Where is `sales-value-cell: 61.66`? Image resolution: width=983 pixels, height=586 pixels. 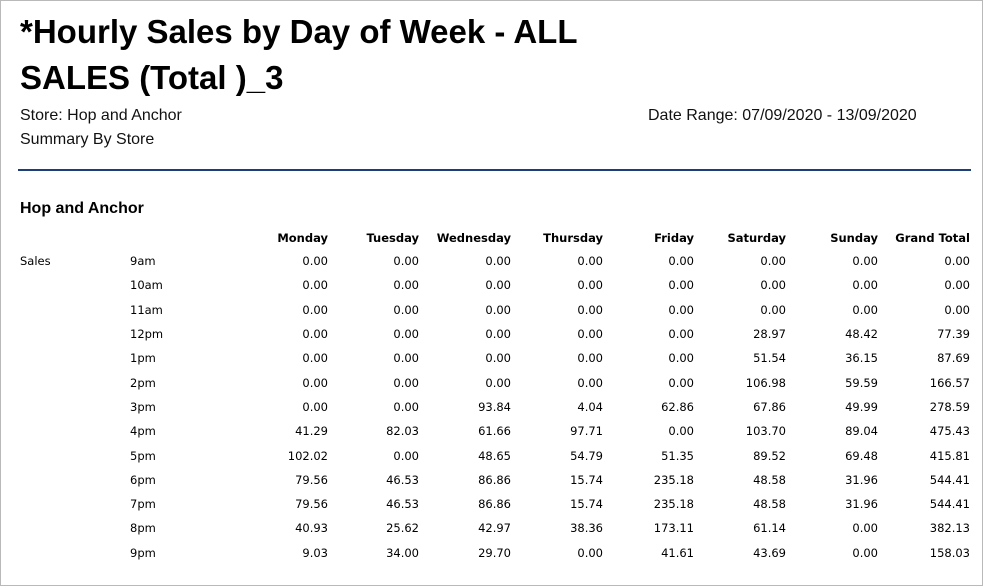 sales-value-cell: 61.66 is located at coordinates (494, 431).